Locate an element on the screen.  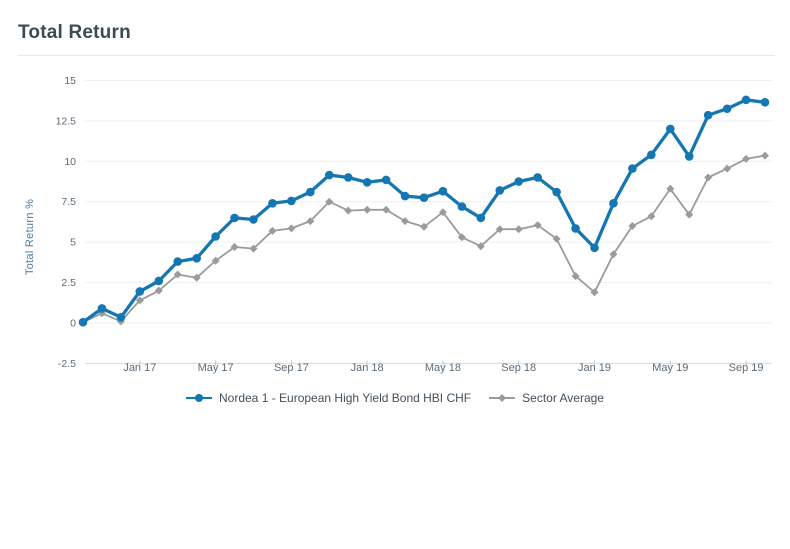
svg-text: Sep 17 is located at coordinates (291, 368).